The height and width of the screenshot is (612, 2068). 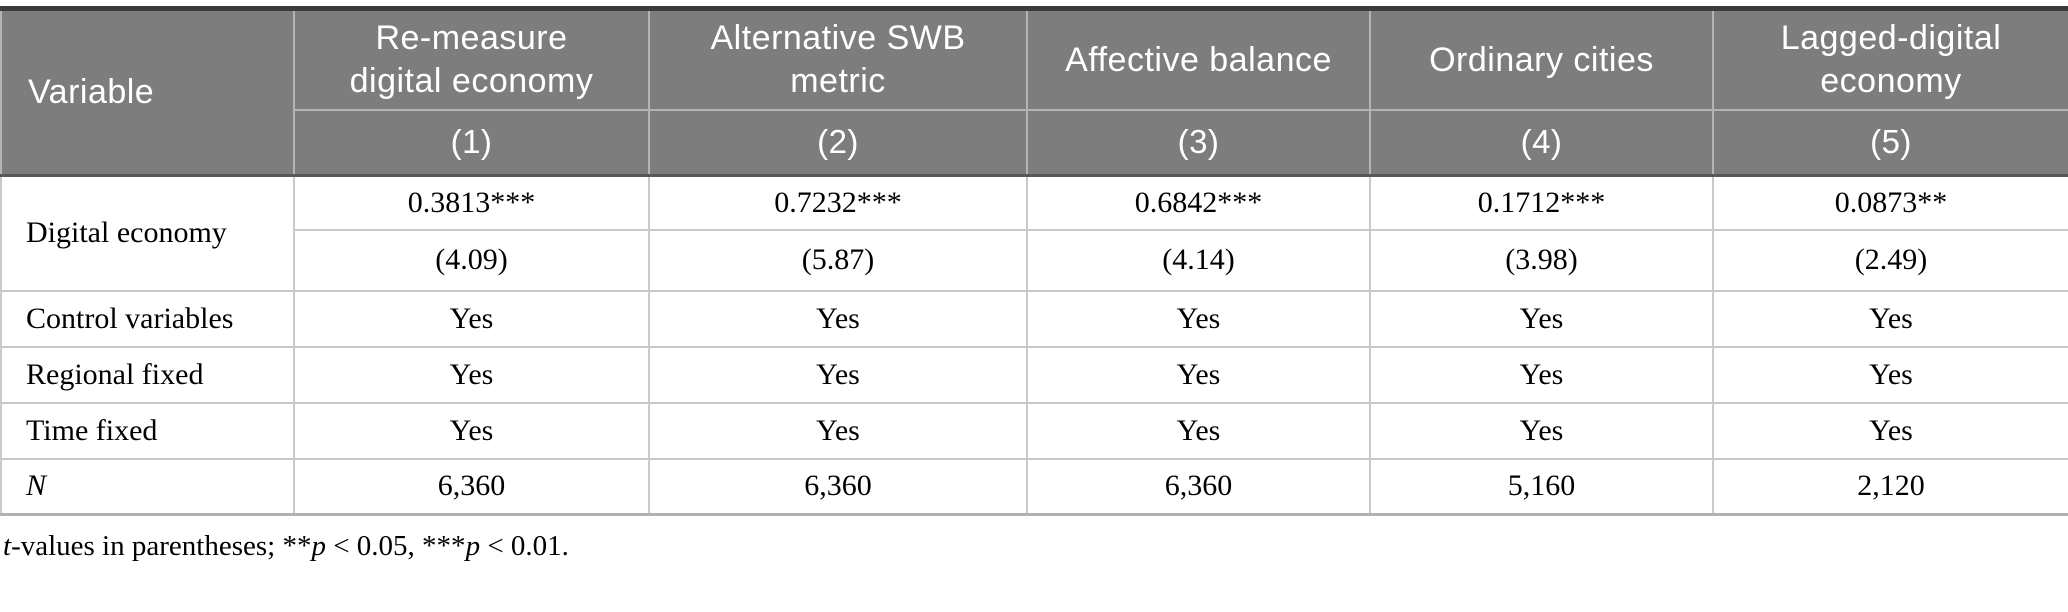 I want to click on column-header-3: Affective balance, so click(x=1198, y=59).